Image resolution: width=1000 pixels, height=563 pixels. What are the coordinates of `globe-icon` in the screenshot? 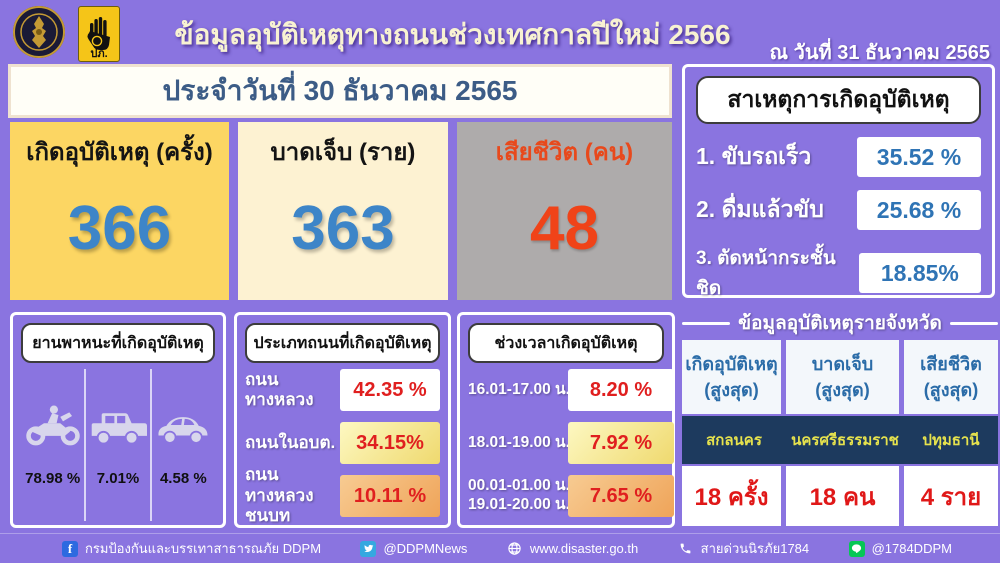 It's located at (515, 549).